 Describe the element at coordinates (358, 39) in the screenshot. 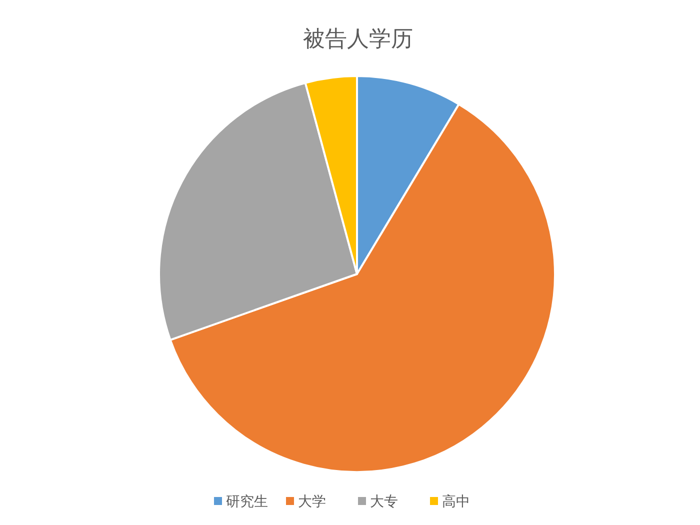

I see `chart-title: 被告人学历` at that location.